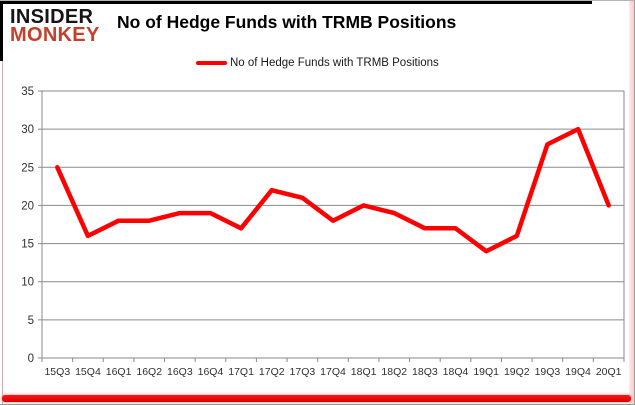  What do you see at coordinates (119, 372) in the screenshot?
I see `x-axis-label: 16Q1` at bounding box center [119, 372].